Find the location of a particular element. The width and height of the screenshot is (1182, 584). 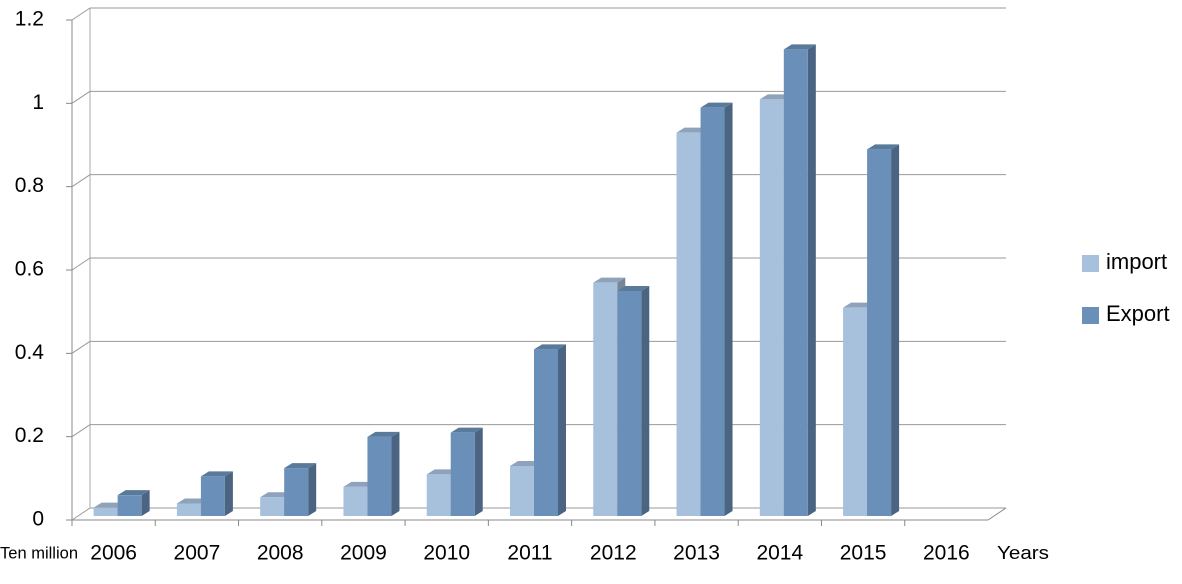

x-tick-label: 2007 is located at coordinates (197, 553).